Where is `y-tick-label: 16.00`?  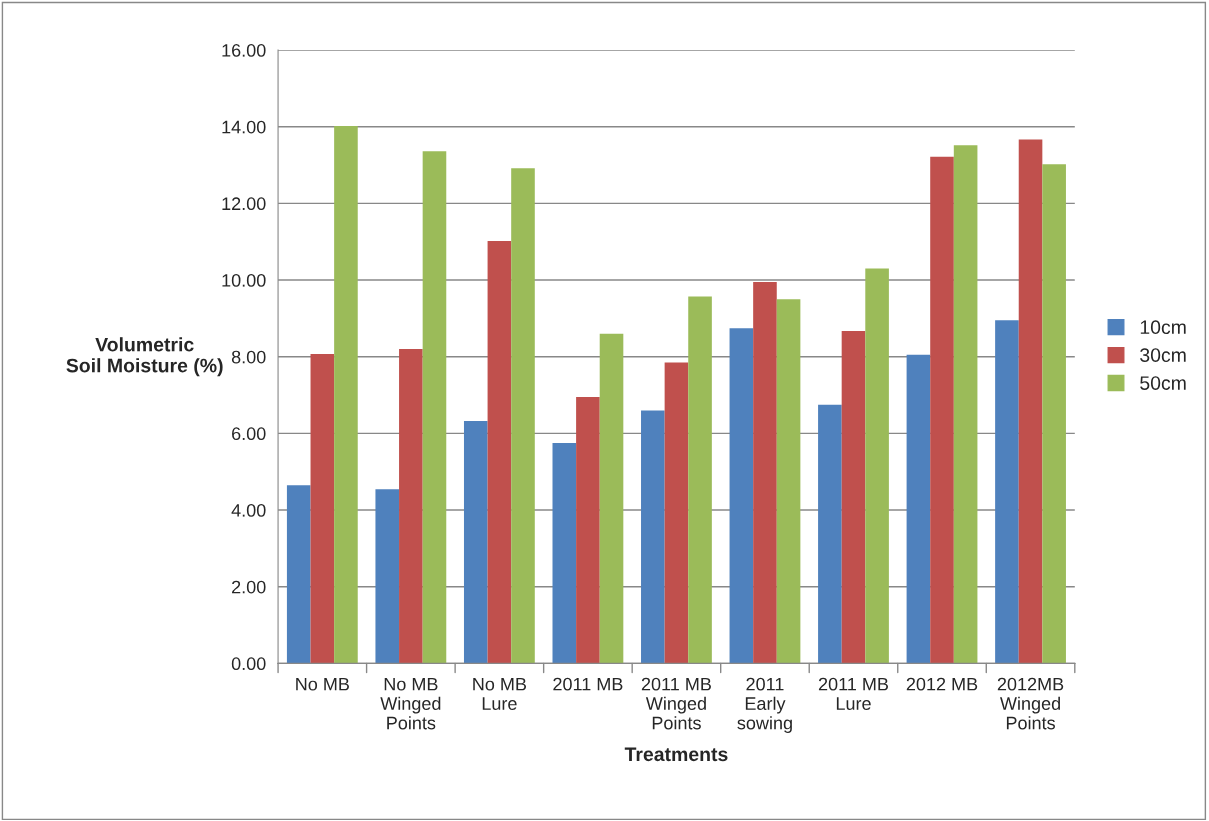
y-tick-label: 16.00 is located at coordinates (244, 50).